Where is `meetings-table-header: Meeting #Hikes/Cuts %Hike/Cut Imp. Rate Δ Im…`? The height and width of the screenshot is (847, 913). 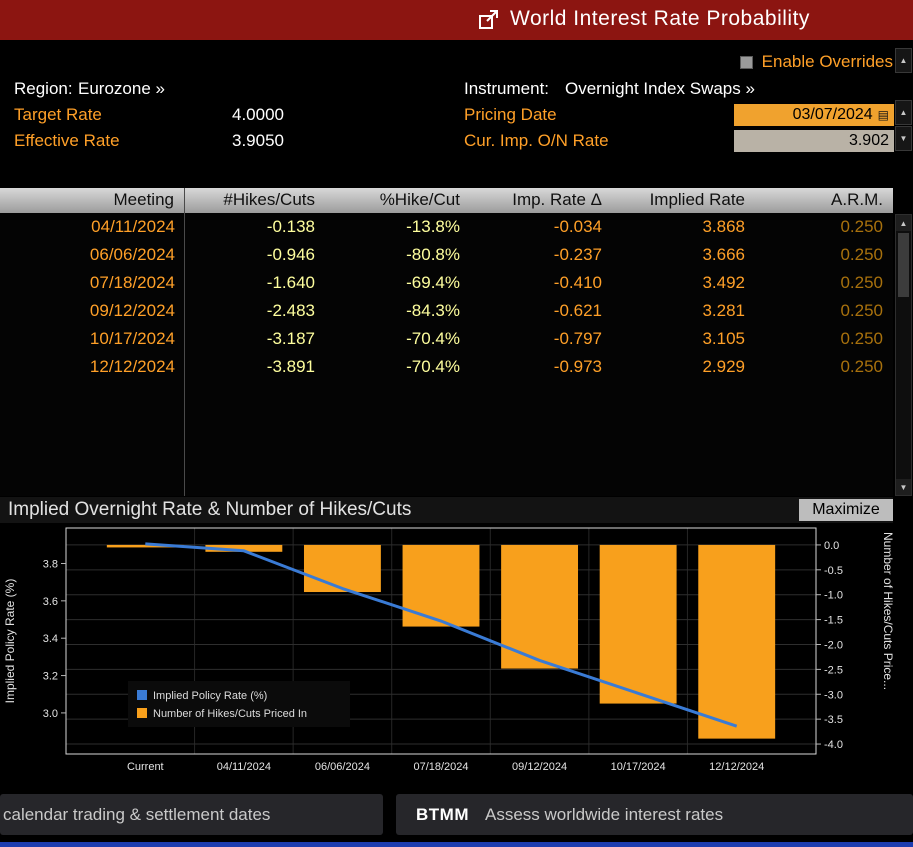 meetings-table-header: Meeting #Hikes/Cuts %Hike/Cut Imp. Rate Δ Im… is located at coordinates (446, 200).